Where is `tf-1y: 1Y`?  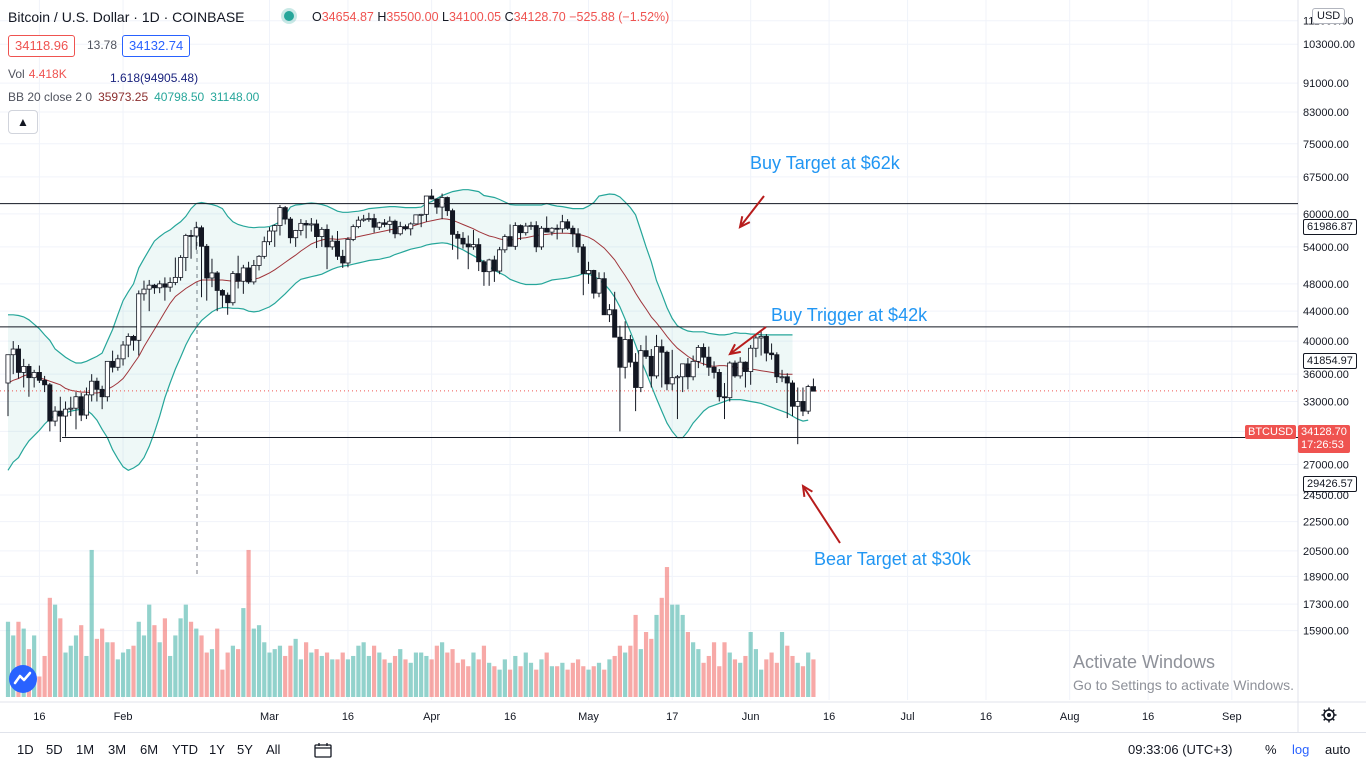
tf-1y: 1Y is located at coordinates (217, 749).